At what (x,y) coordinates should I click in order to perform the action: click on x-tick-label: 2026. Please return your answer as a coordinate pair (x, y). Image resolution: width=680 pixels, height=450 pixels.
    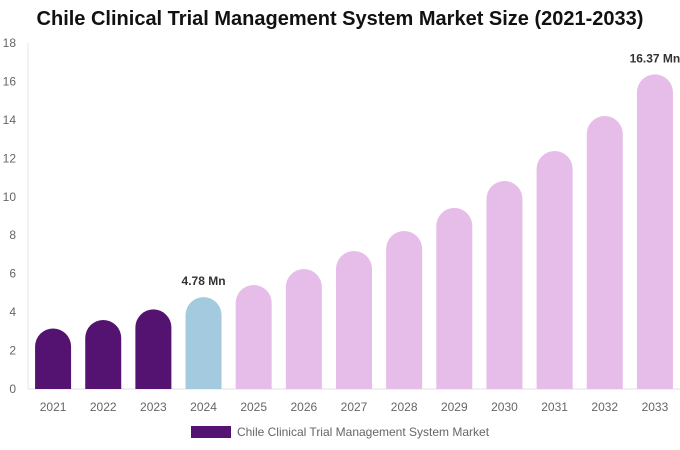
    Looking at the image, I should click on (303, 407).